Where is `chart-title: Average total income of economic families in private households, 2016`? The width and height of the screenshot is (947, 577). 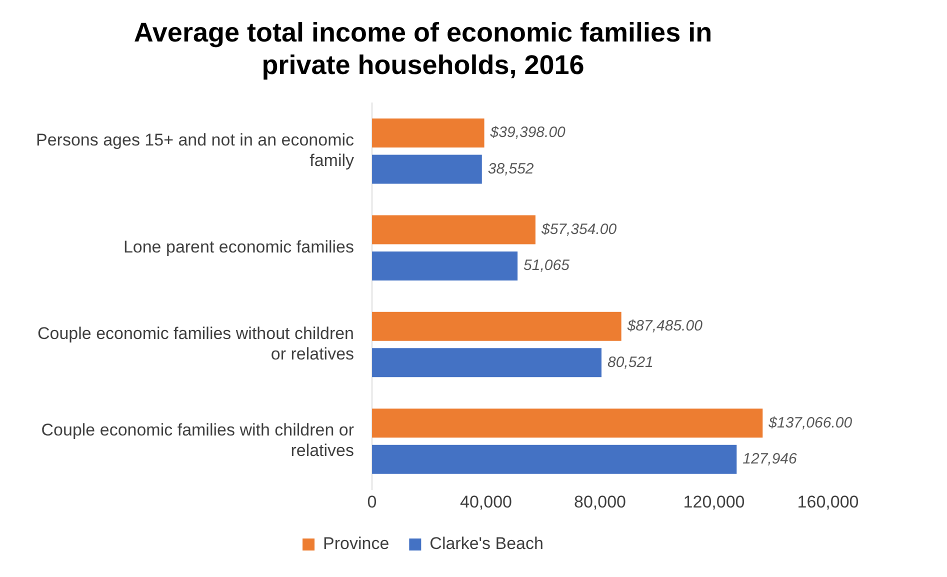 chart-title: Average total income of economic families in private households, 2016 is located at coordinates (423, 49).